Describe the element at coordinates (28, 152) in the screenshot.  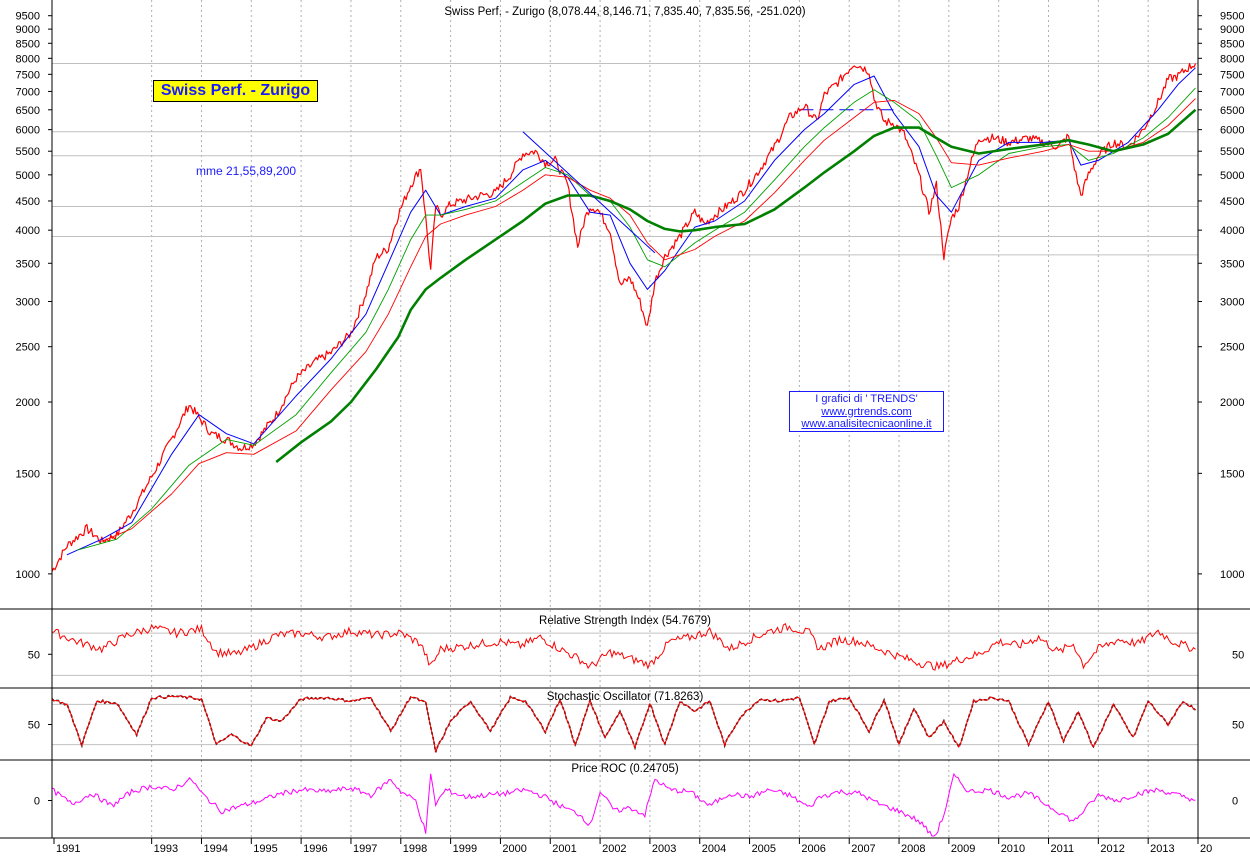
I see `y-tick-label-left-5500: 5500` at that location.